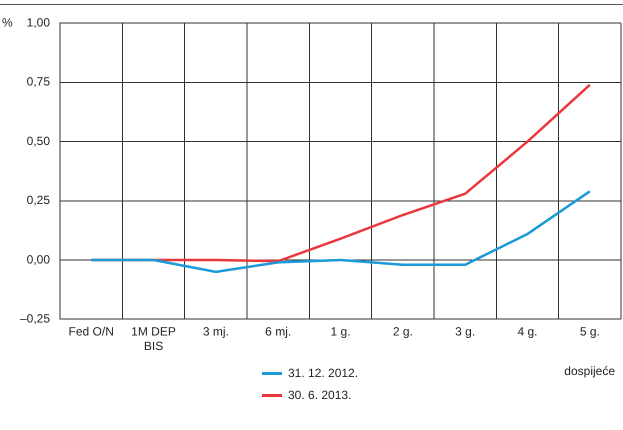 The width and height of the screenshot is (623, 430). Describe the element at coordinates (465, 331) in the screenshot. I see `x-tick-label: 3 g.` at that location.